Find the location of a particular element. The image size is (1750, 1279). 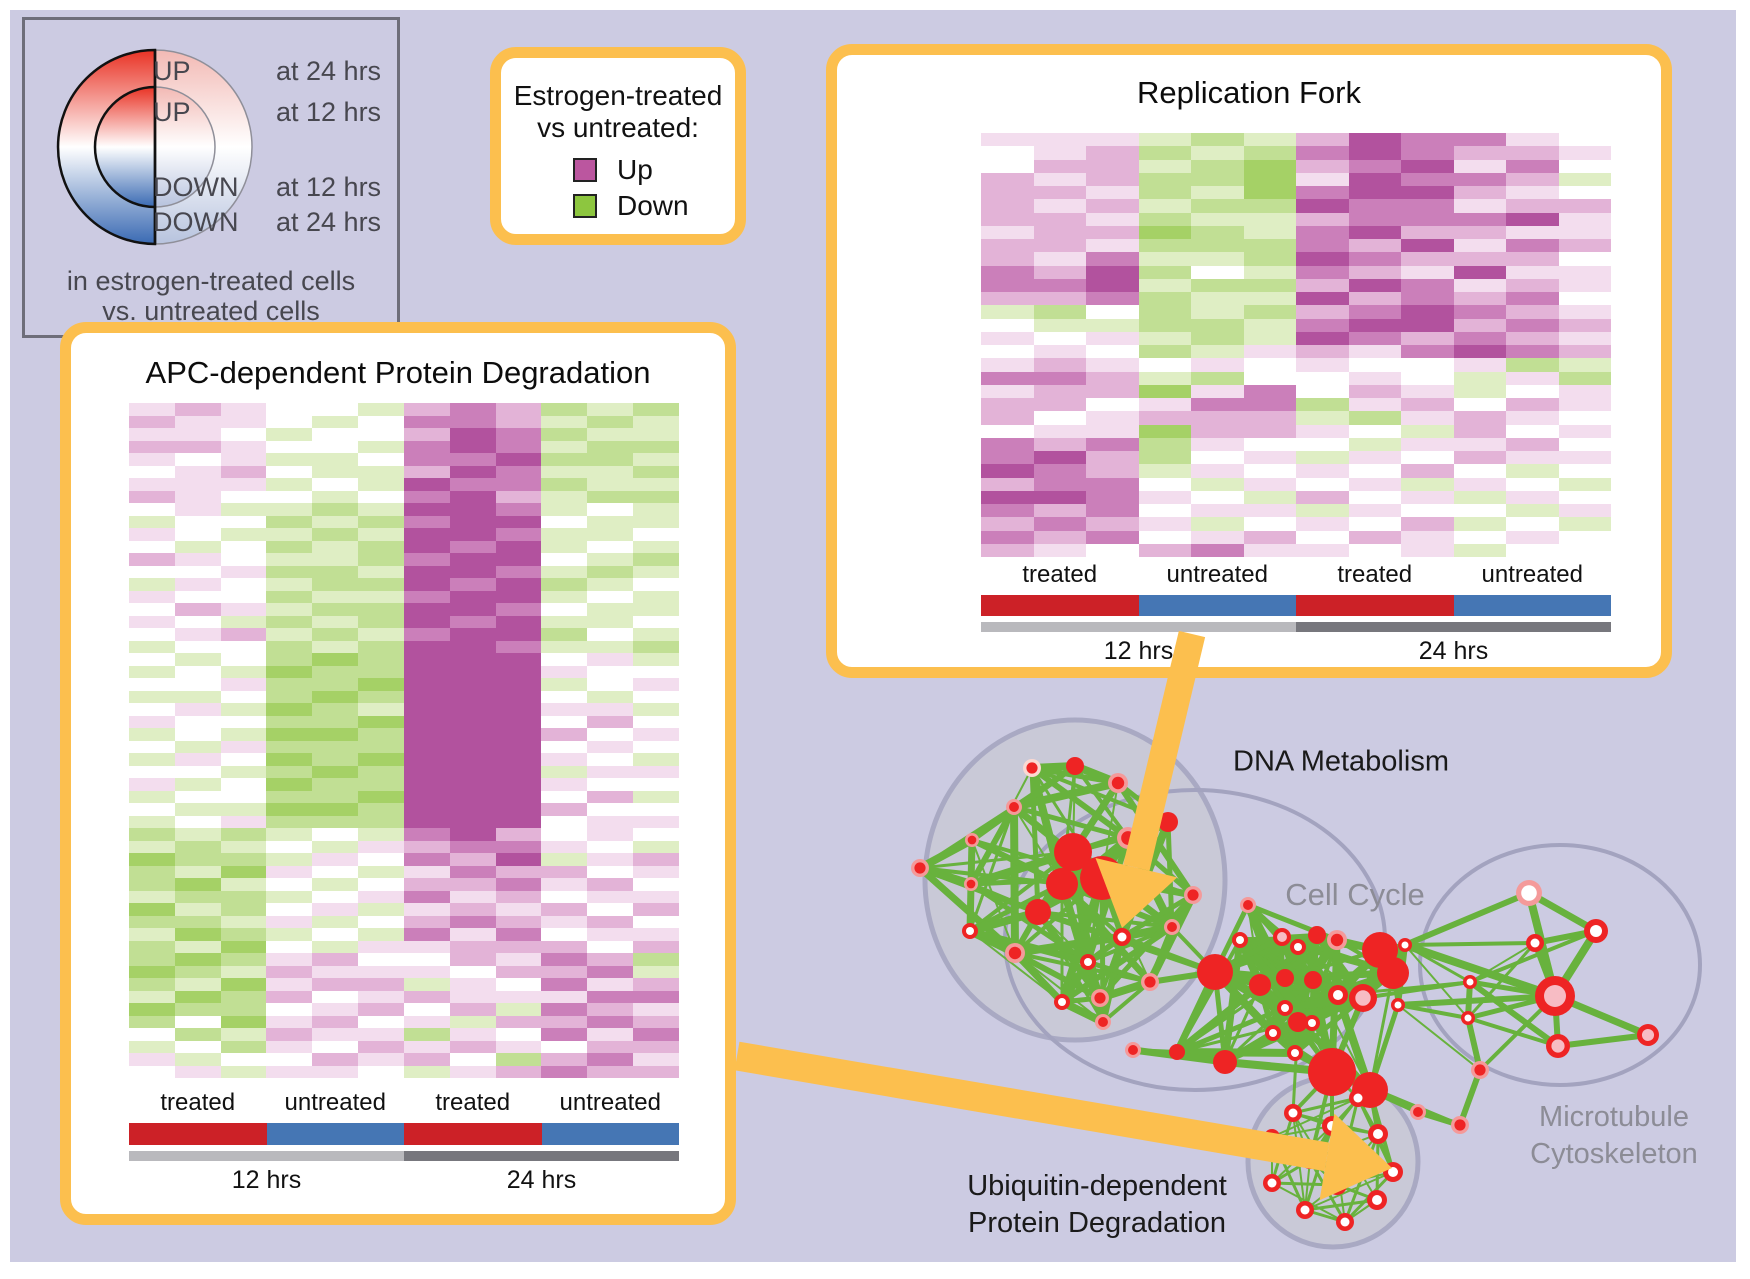

arrow-head is located at coordinates (1136, 892).